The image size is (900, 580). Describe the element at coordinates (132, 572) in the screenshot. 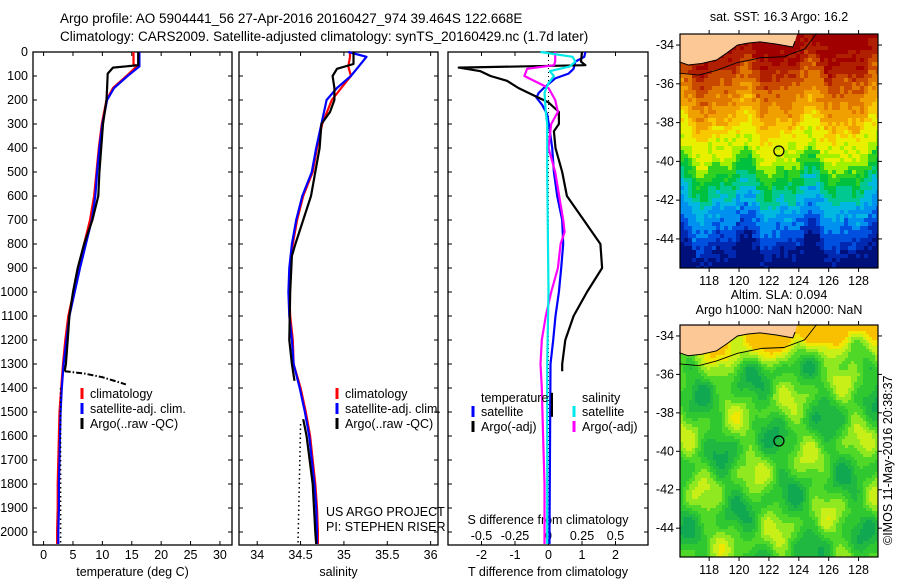

I see `x-axis-label: temperature (deg C)` at that location.